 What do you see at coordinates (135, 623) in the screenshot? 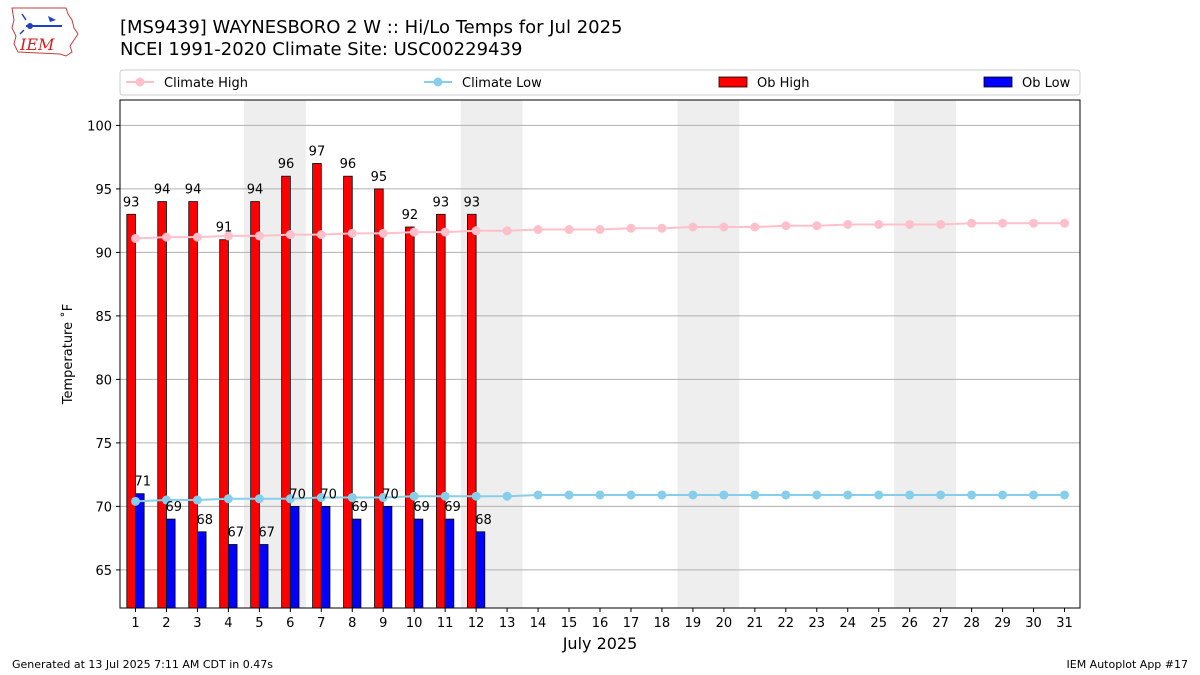
I see `x-tick-label: 1` at bounding box center [135, 623].